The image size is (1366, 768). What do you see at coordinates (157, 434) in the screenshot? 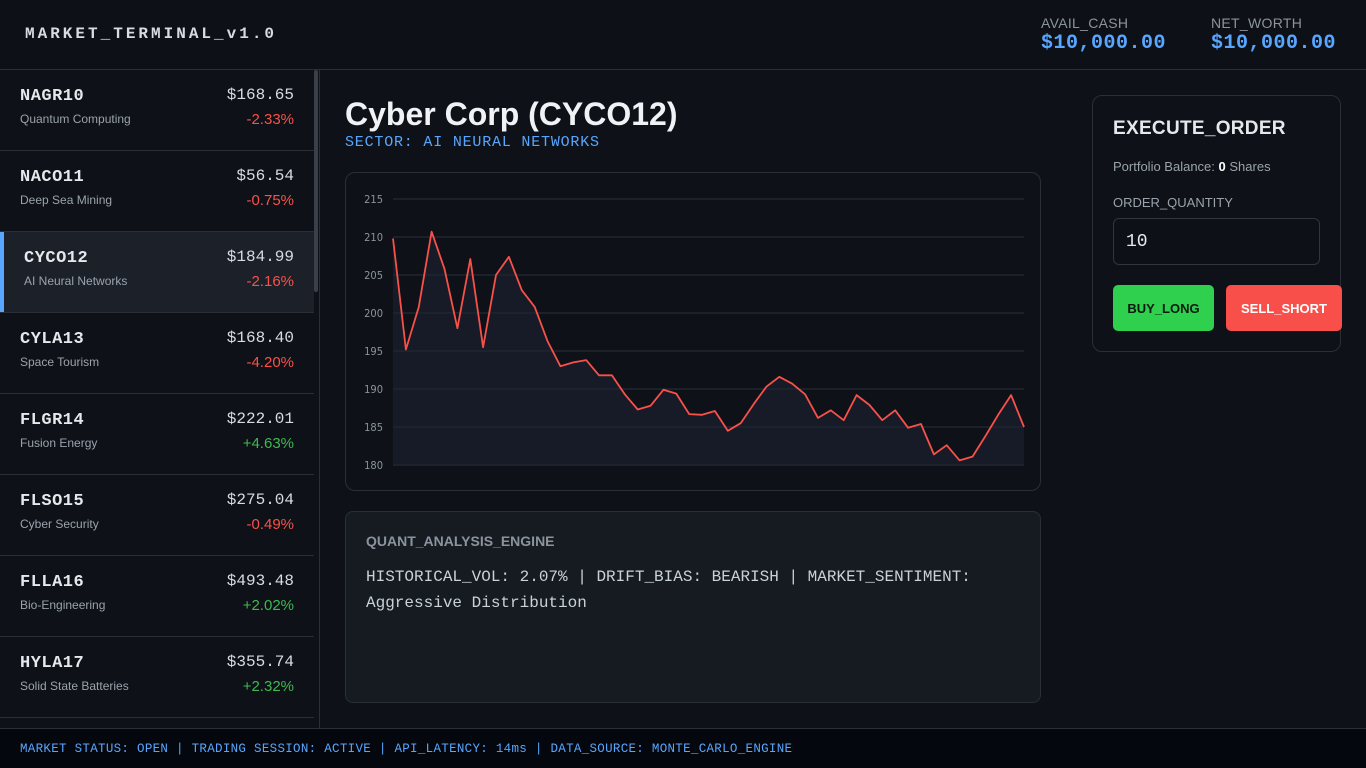
I see `ticker-row-flgr14: FLGR14 Fusion Energy $222.01 +4.63%` at bounding box center [157, 434].